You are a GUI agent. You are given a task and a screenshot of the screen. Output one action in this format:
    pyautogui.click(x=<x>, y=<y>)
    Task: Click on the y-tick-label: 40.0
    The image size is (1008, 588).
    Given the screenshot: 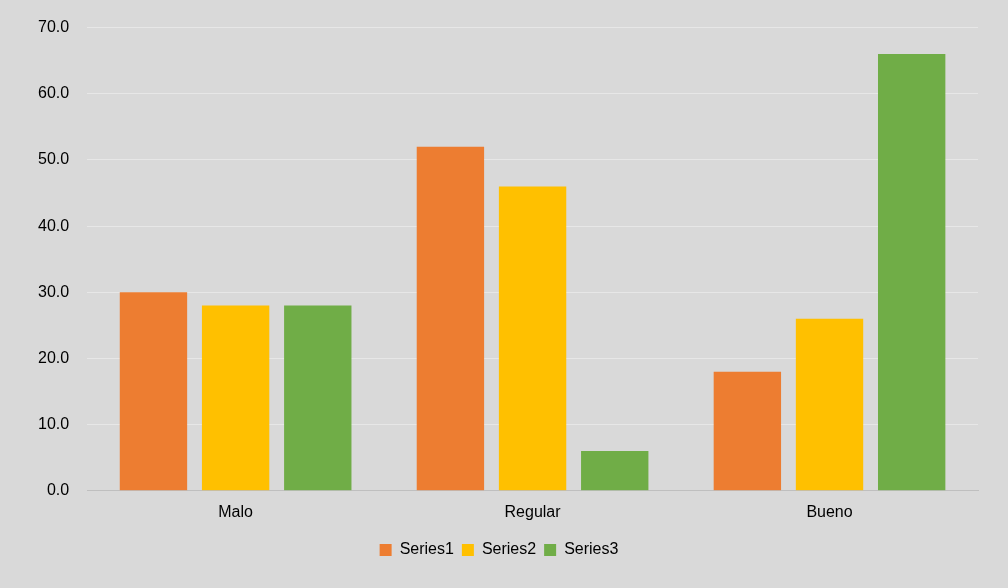 What is the action you would take?
    pyautogui.click(x=54, y=225)
    